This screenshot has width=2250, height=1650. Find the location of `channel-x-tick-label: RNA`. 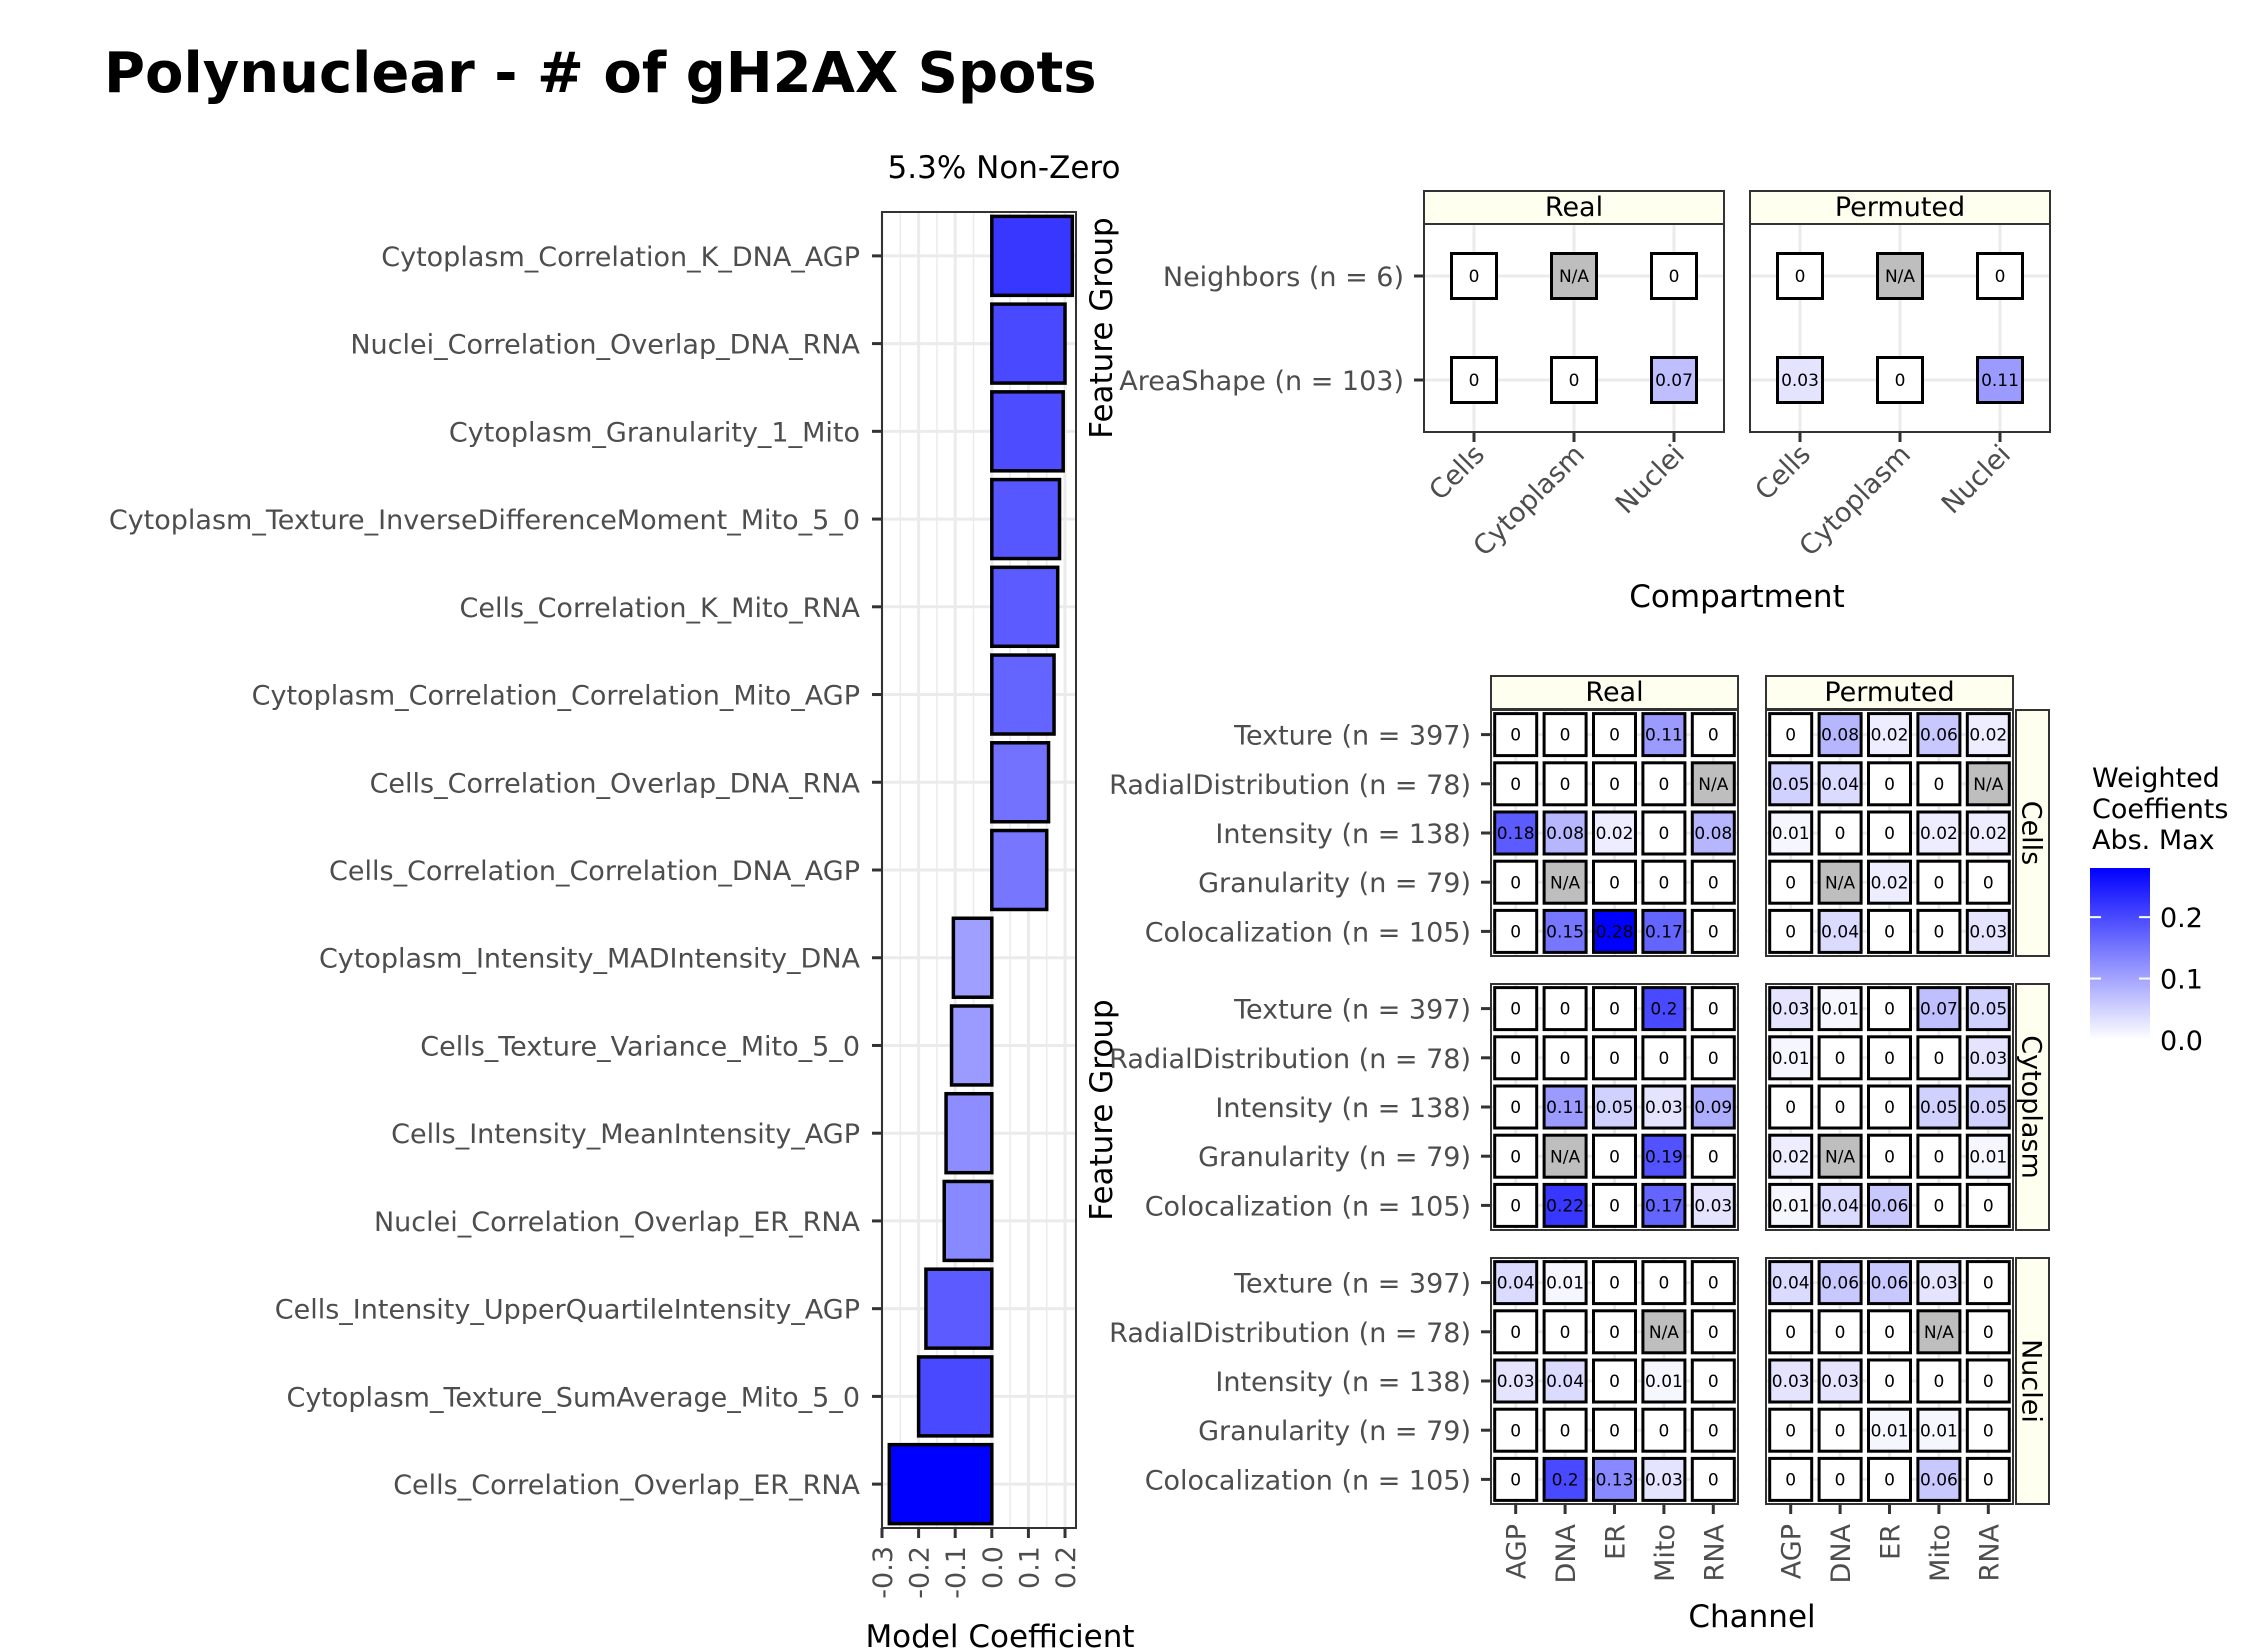

channel-x-tick-label: RNA is located at coordinates (1989, 1552).